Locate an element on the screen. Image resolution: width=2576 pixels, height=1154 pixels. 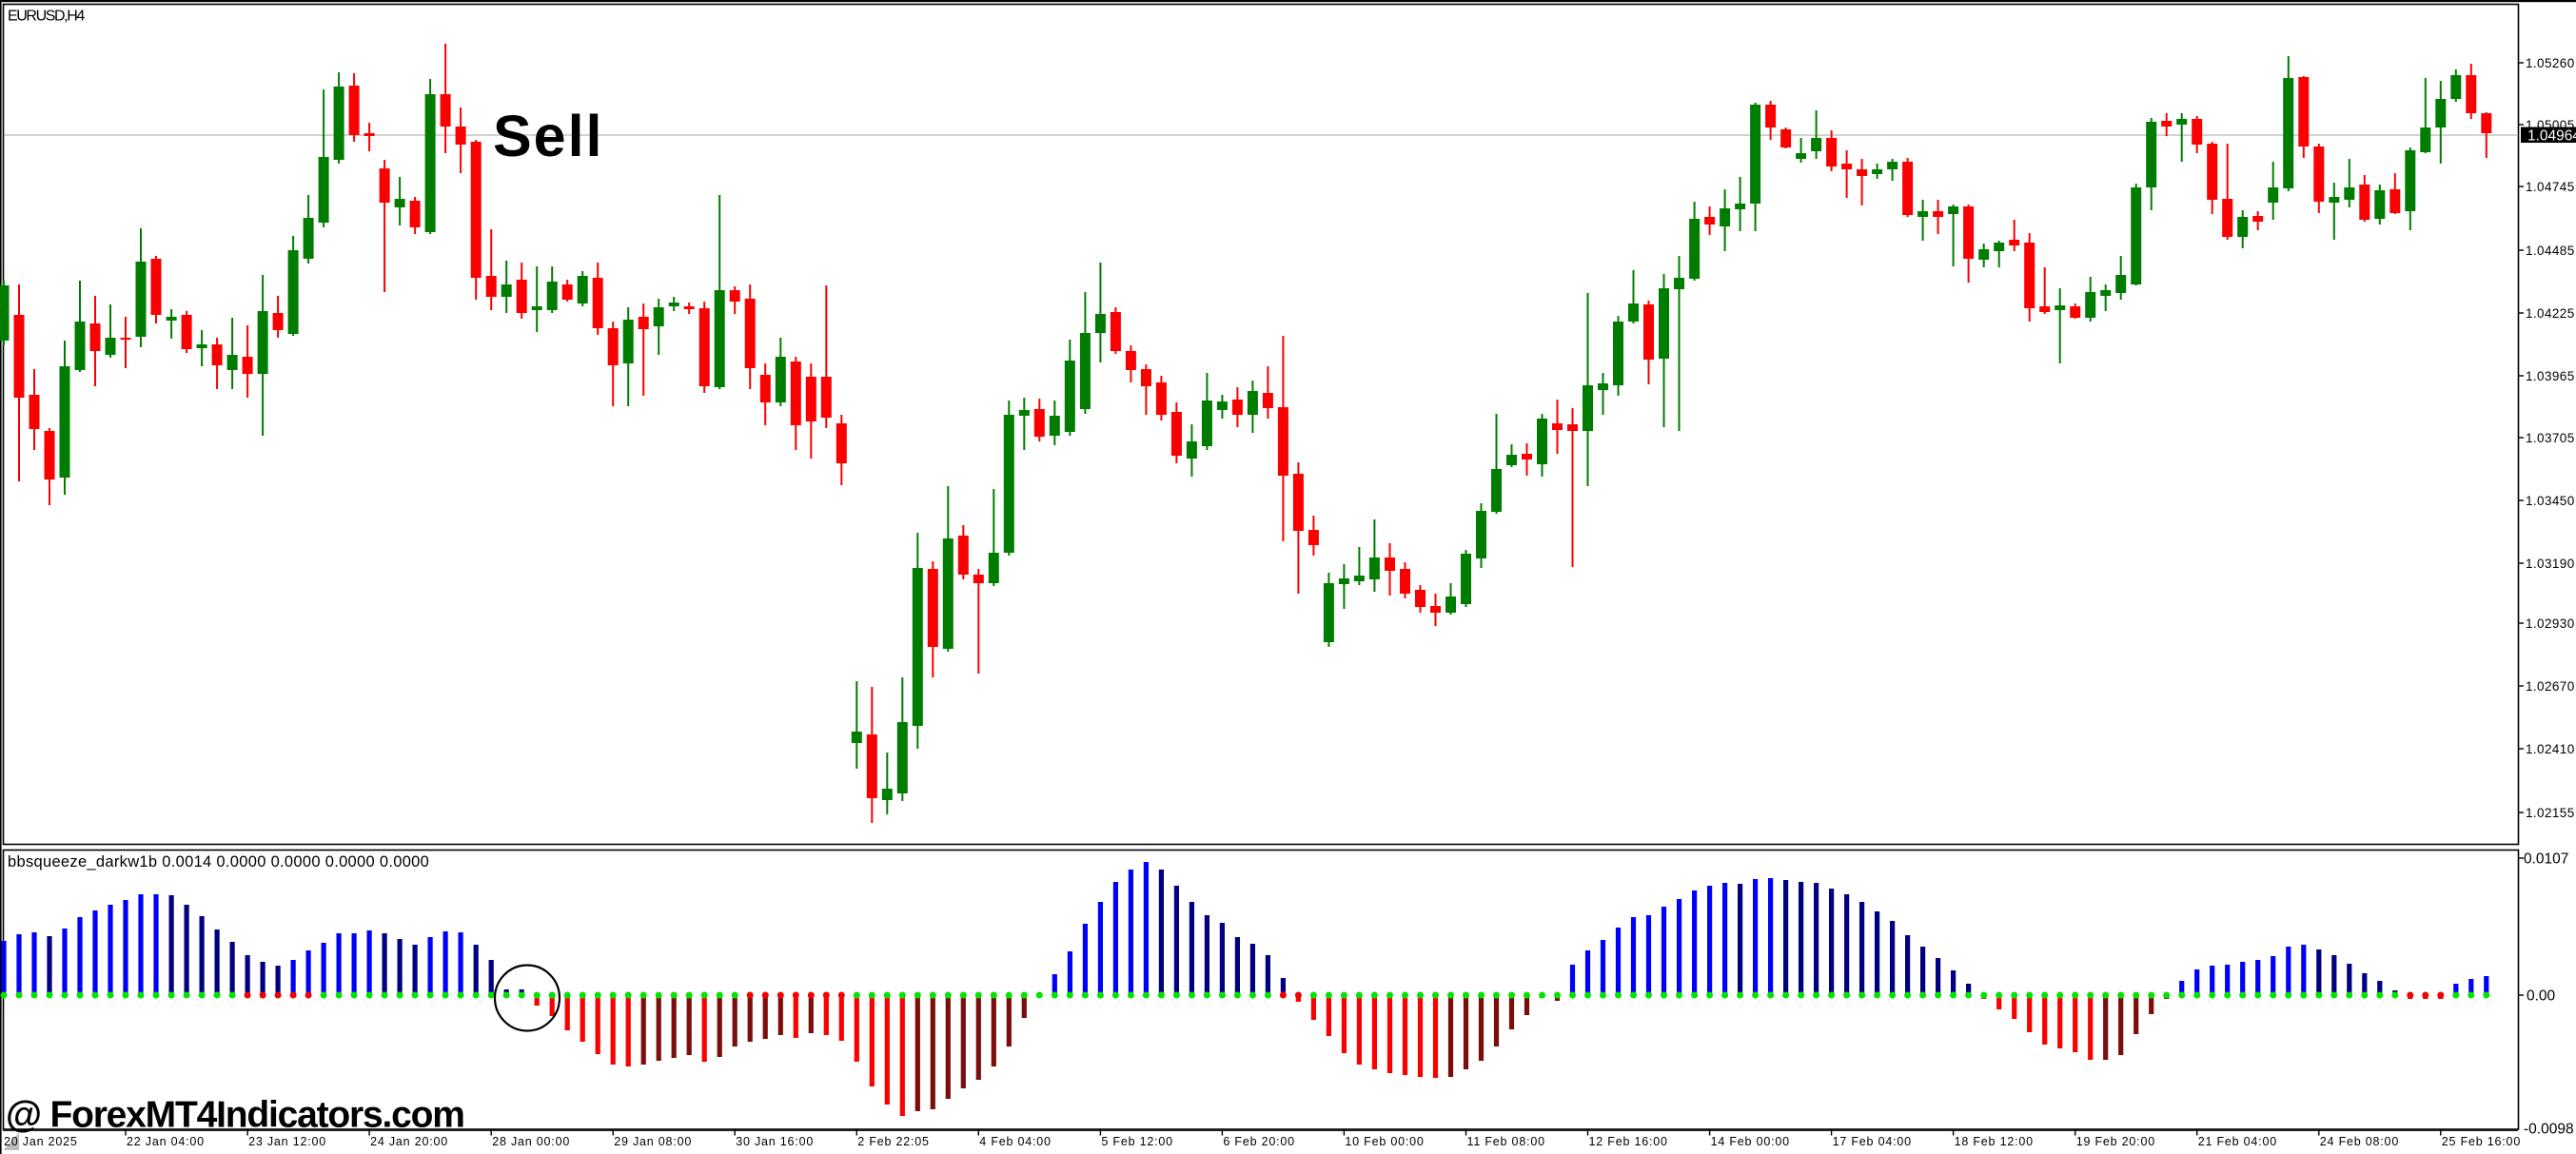
svg-text: 18 Feb 12:00 is located at coordinates (1994, 1141).